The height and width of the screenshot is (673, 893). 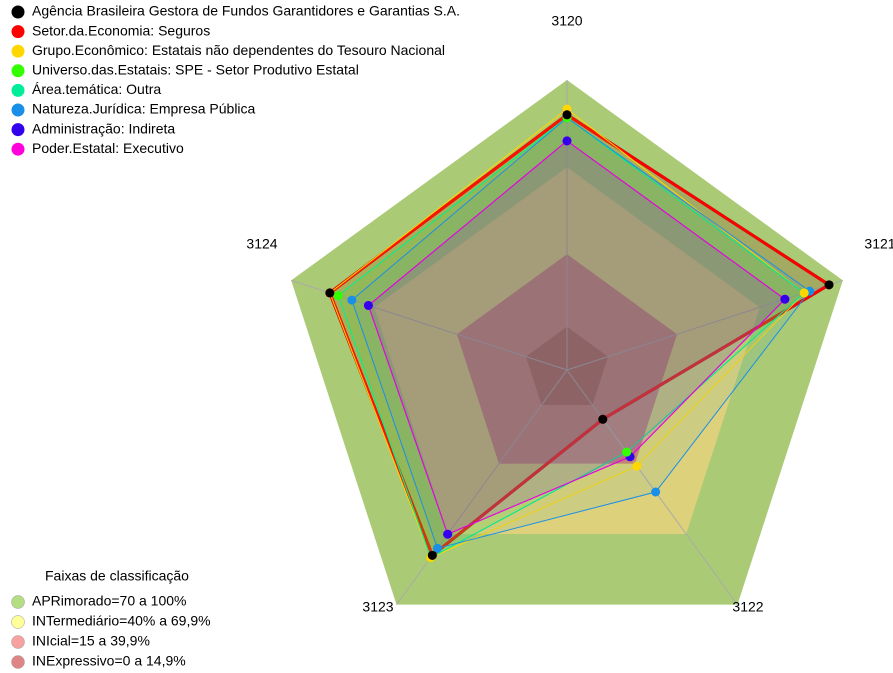 What do you see at coordinates (878, 244) in the screenshot?
I see `axis-label: 3121` at bounding box center [878, 244].